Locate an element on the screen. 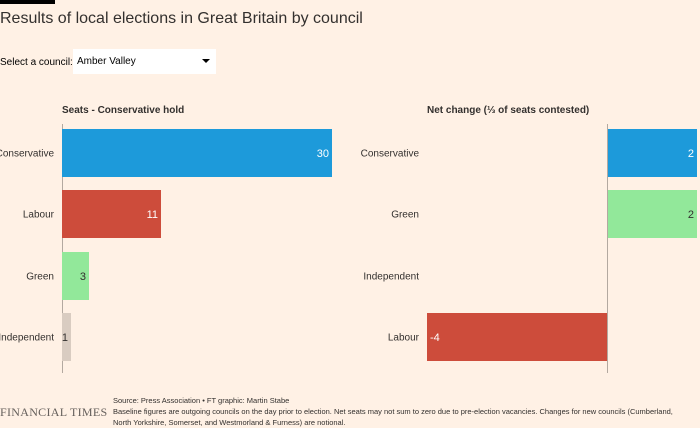  seats-value-green: 3 is located at coordinates (83, 277).